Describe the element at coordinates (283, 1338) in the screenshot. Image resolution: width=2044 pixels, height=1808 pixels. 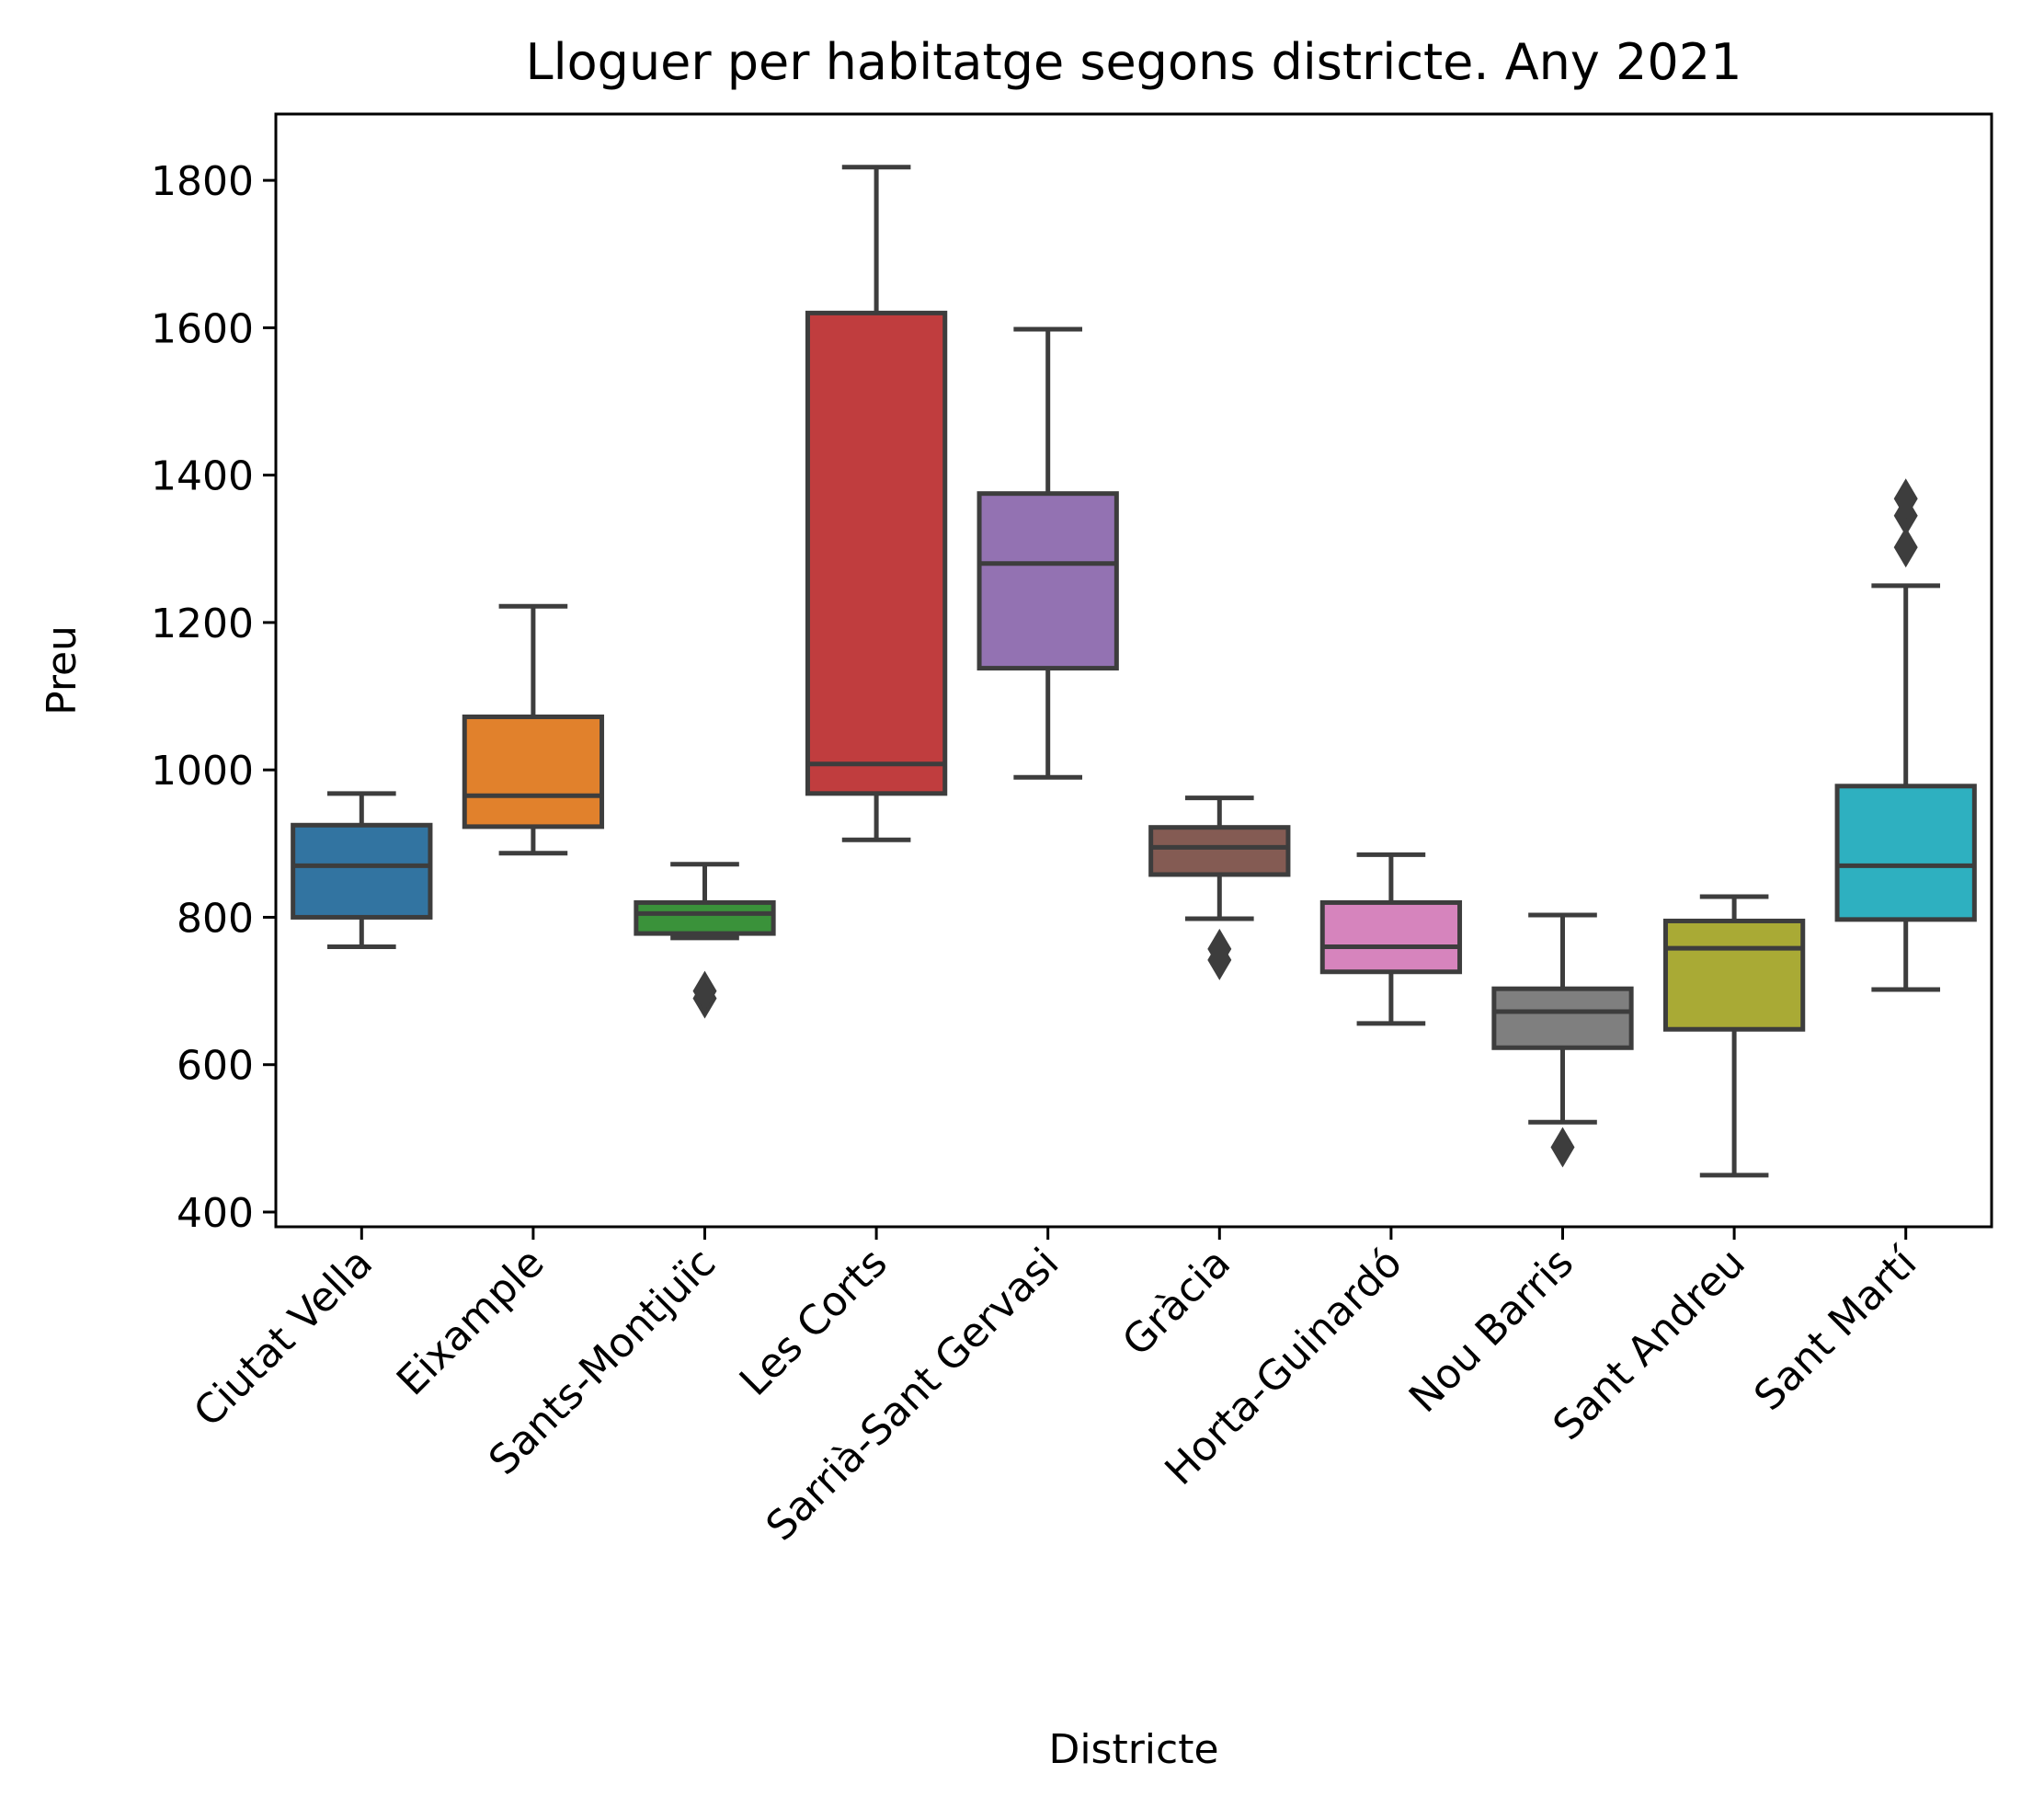
I see `x-tick-label: Ciutat Vella` at that location.